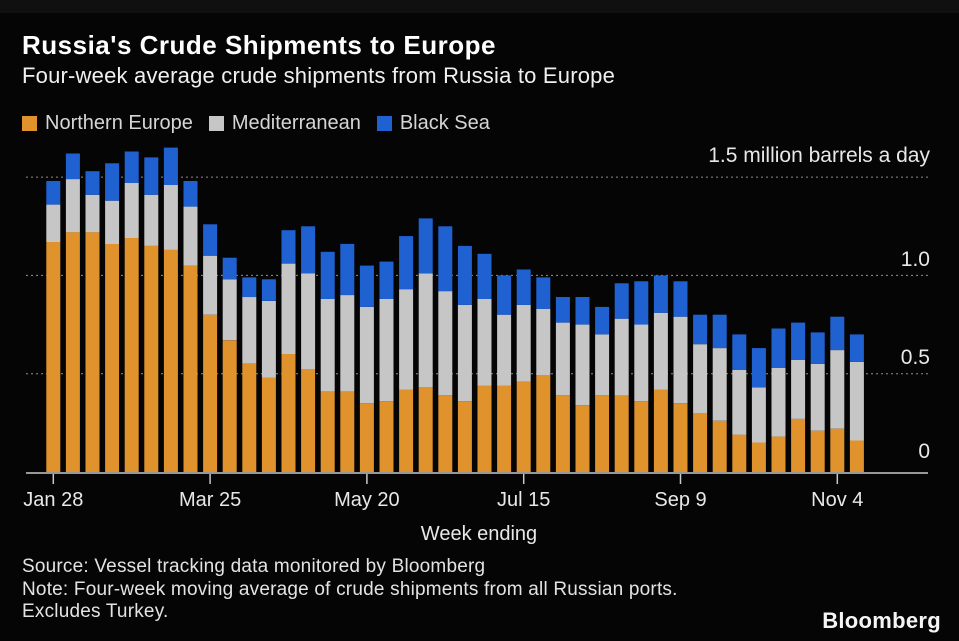  Describe the element at coordinates (406, 339) in the screenshot. I see `bar-jun-3-mediterranean` at that location.